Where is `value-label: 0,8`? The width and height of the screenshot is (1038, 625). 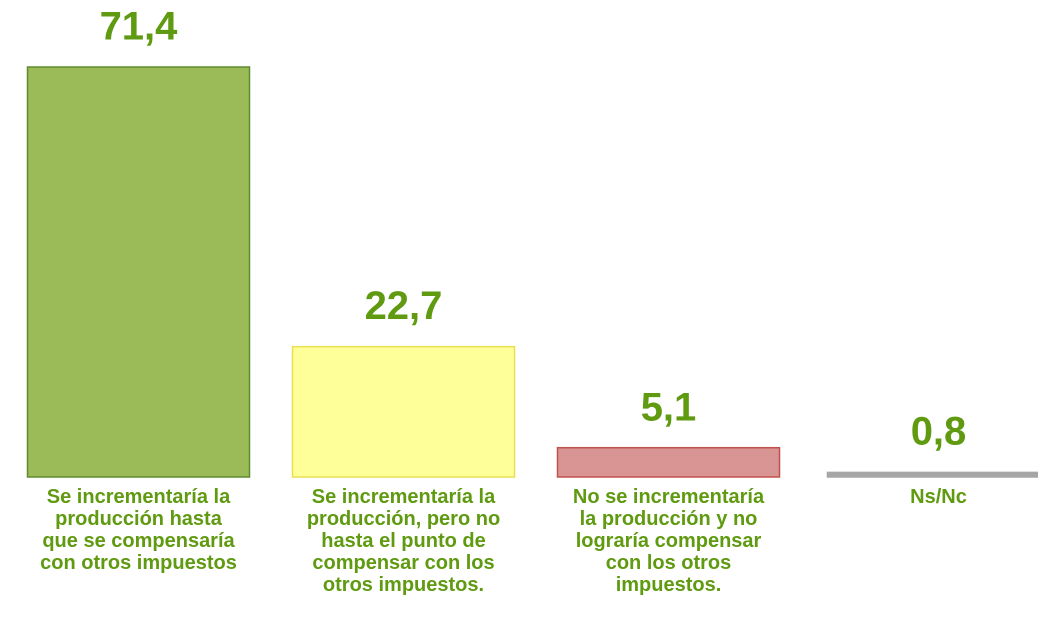 value-label: 0,8 is located at coordinates (939, 432).